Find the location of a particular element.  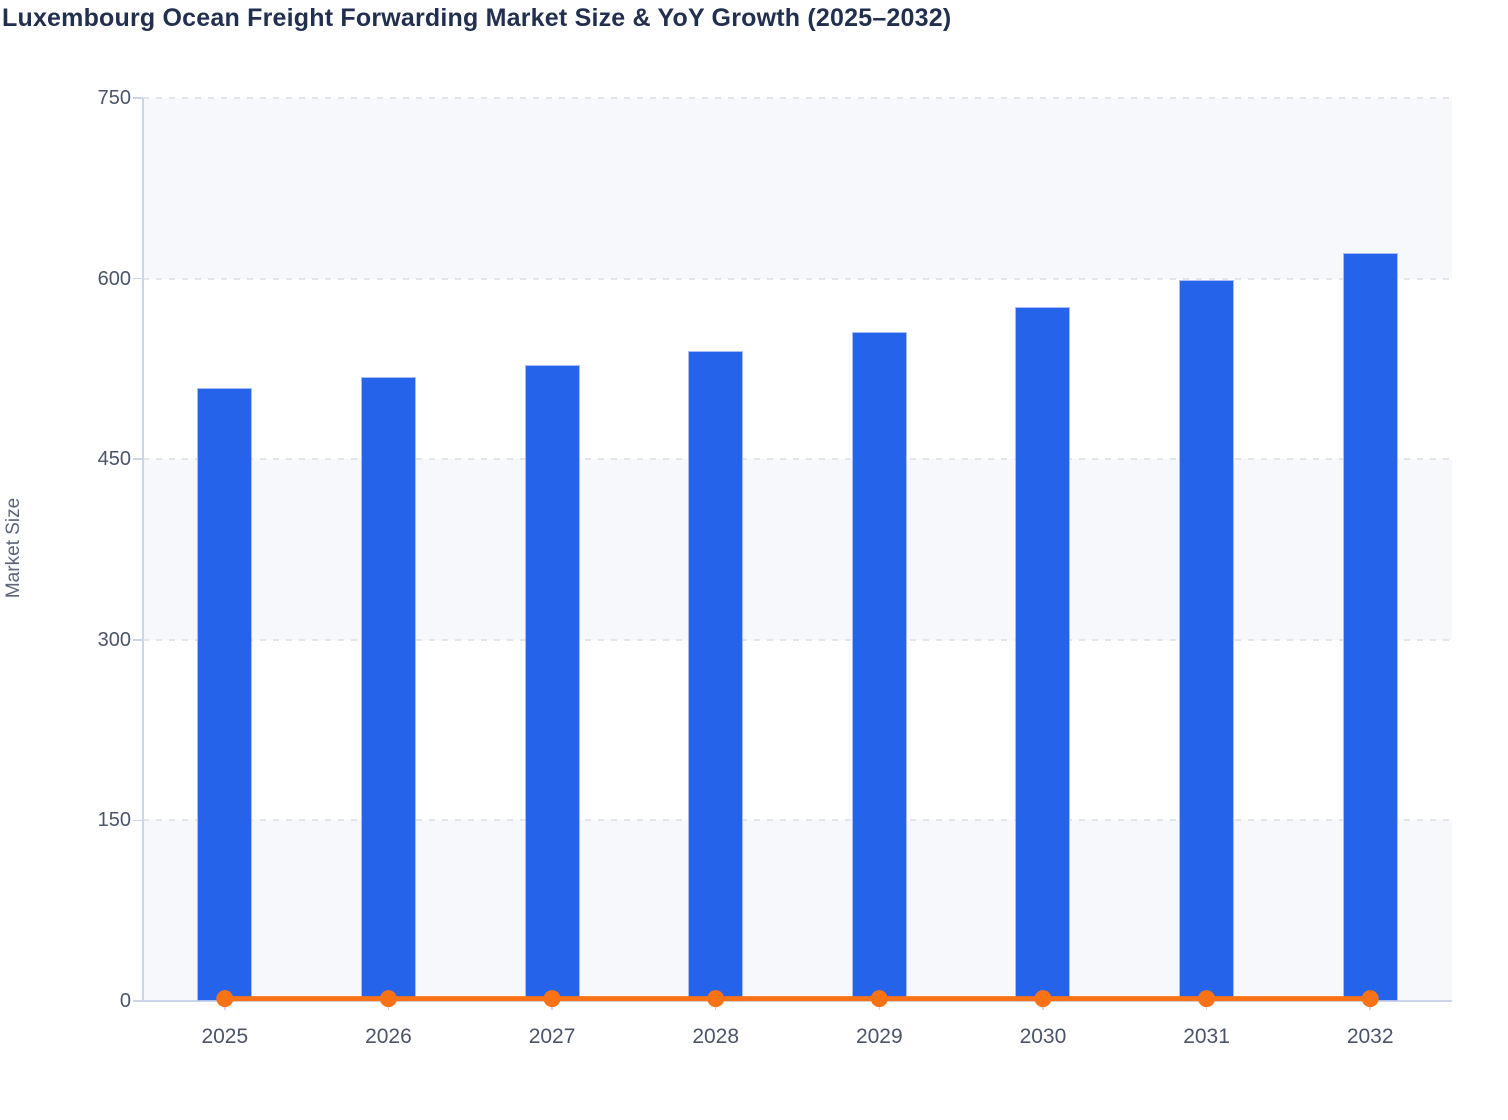

y-tick-label-300: 300 is located at coordinates (114, 639).